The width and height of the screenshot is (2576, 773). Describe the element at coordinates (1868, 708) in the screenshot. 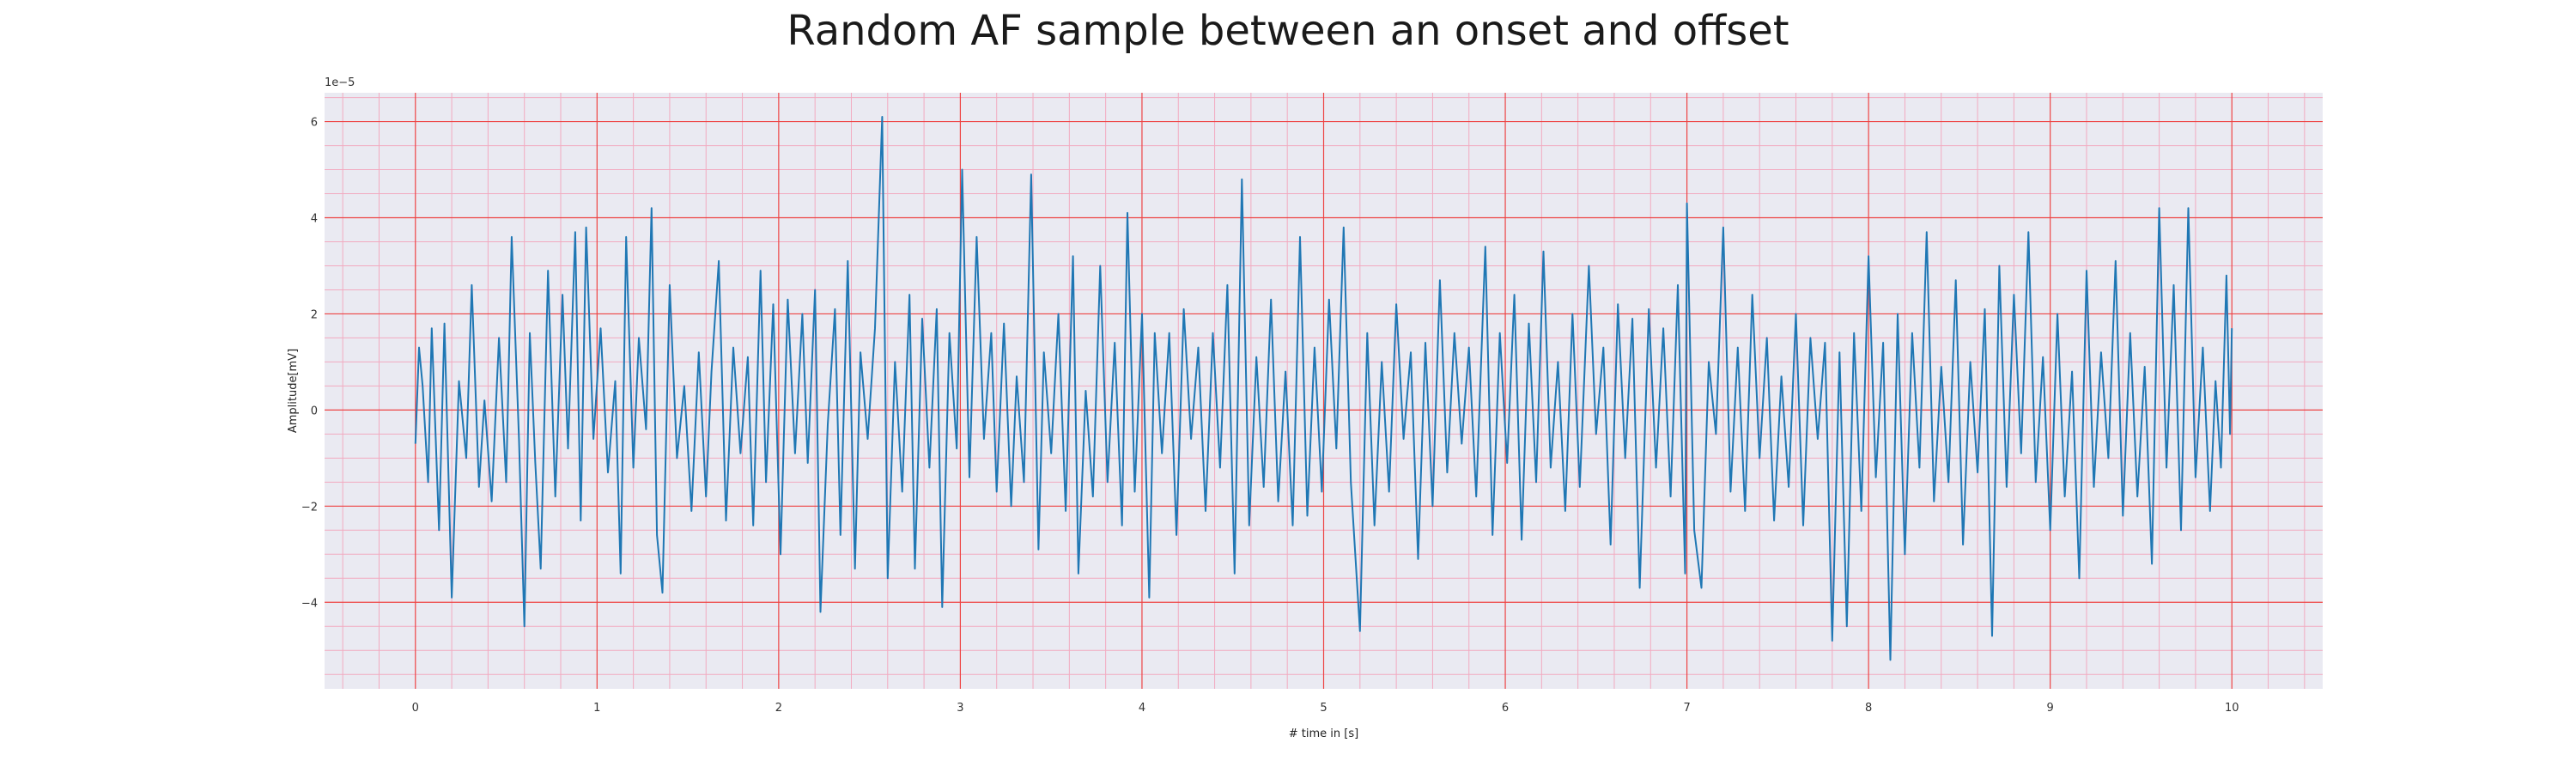

I see `x-tick-label: 8` at that location.